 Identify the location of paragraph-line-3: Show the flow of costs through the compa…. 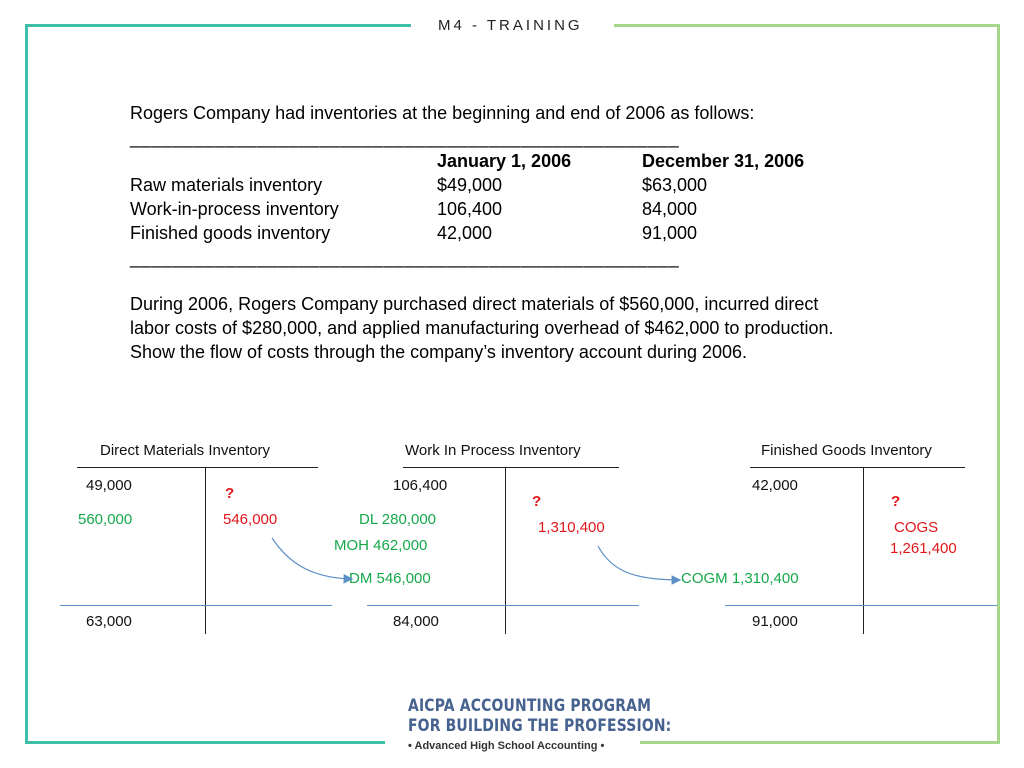
(439, 352).